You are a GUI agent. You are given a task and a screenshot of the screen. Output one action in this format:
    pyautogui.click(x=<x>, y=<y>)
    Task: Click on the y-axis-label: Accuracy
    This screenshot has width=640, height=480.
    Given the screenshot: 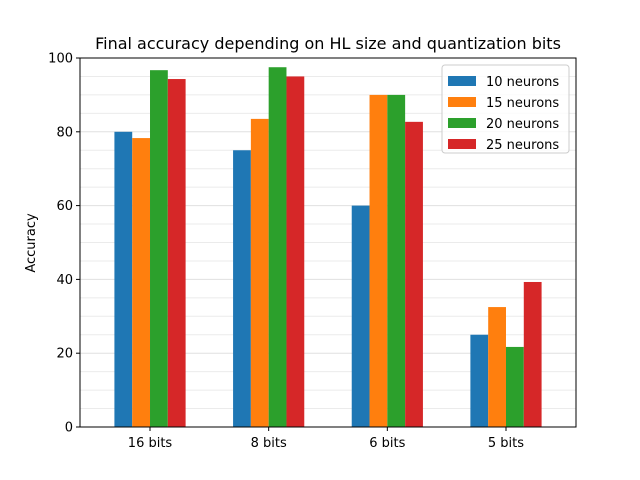 What is the action you would take?
    pyautogui.click(x=31, y=243)
    